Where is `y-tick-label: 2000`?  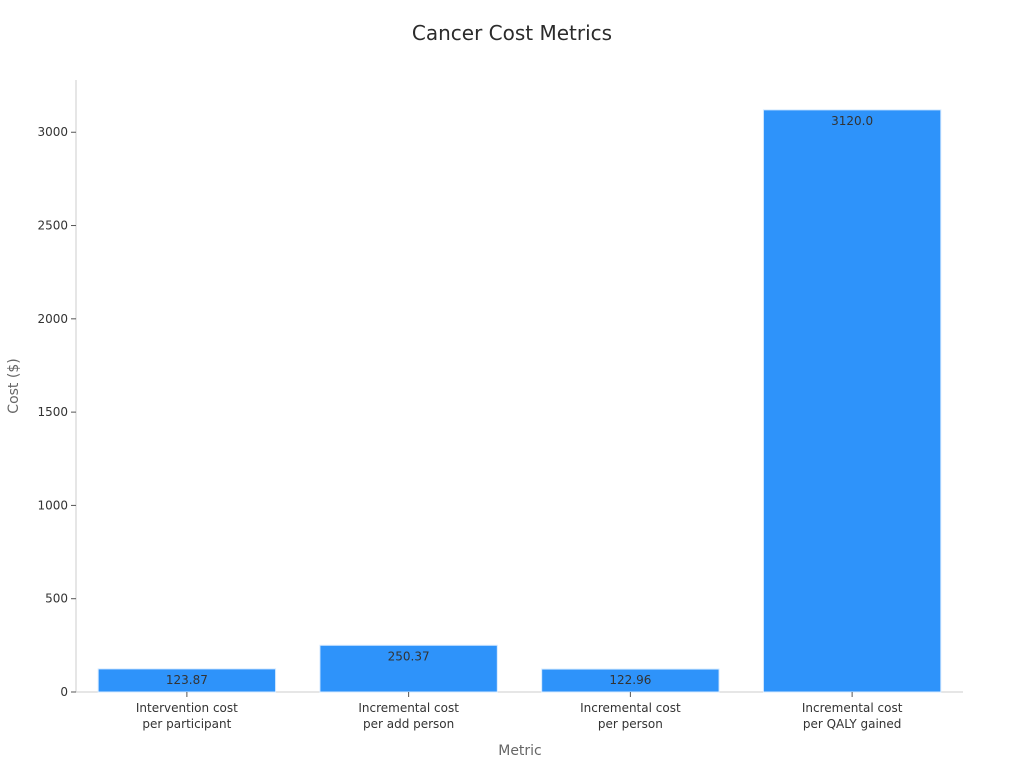 y-tick-label: 2000 is located at coordinates (52, 319).